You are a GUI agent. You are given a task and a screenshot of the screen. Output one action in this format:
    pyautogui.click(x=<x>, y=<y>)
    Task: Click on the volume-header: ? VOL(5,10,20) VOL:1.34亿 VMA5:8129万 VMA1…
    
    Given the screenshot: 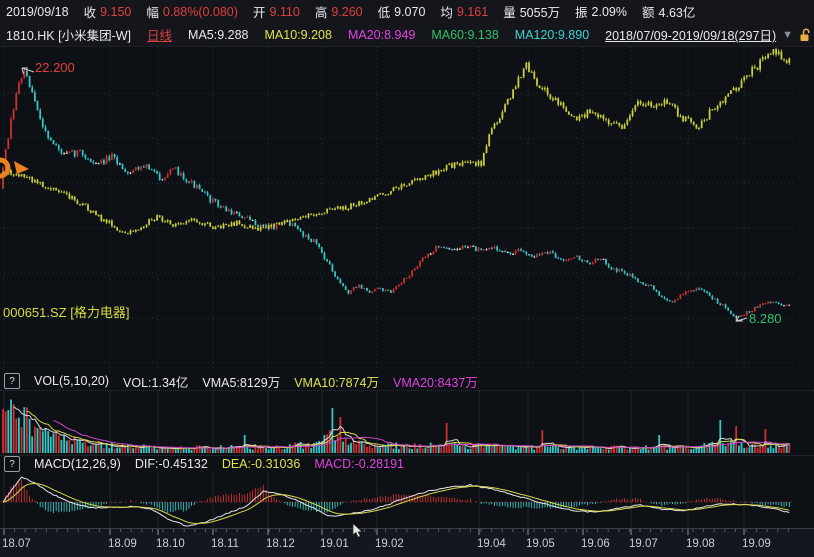 What is the action you would take?
    pyautogui.click(x=407, y=381)
    